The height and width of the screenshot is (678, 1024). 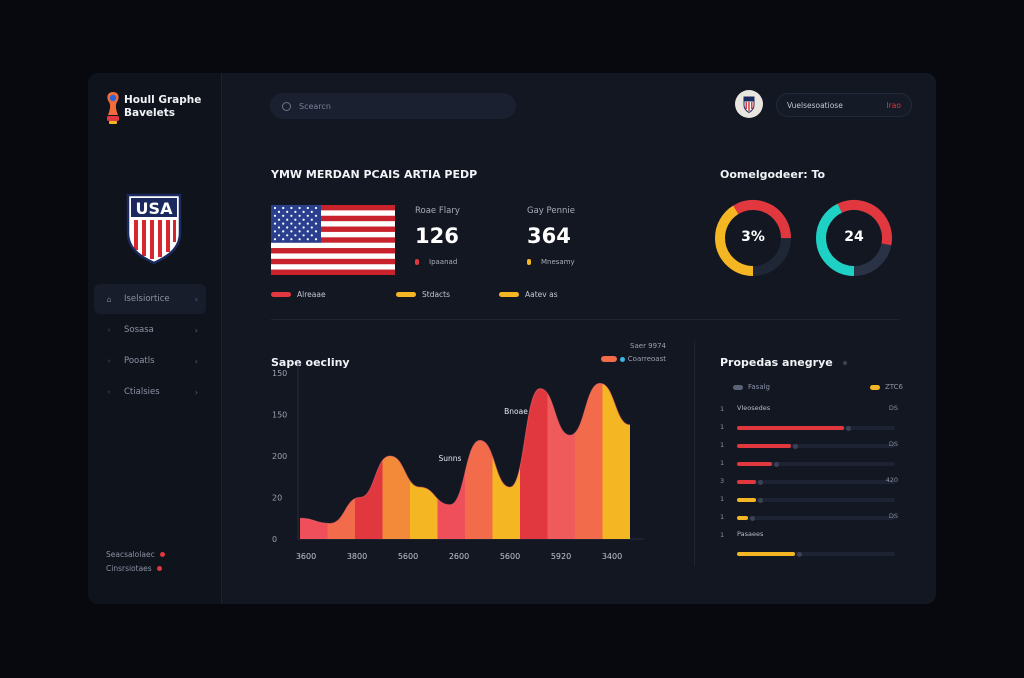 What do you see at coordinates (844, 105) in the screenshot?
I see `user-menu: Vuelsesoatiose Irao` at bounding box center [844, 105].